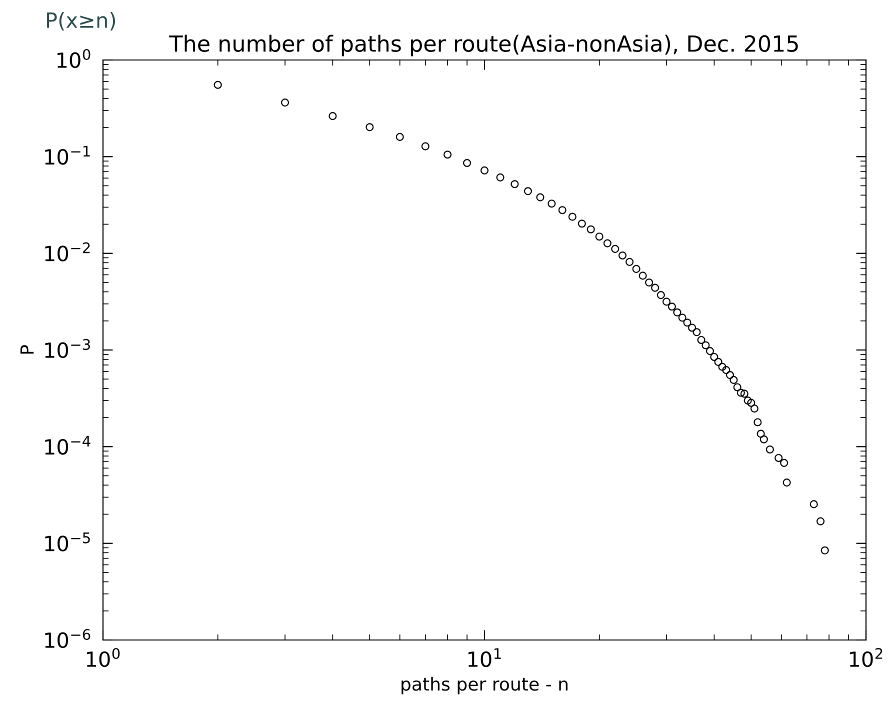 Image resolution: width=895 pixels, height=710 pixels. What do you see at coordinates (67, 638) in the screenshot?
I see `y-tick-label: 10$^{−6}$` at bounding box center [67, 638].